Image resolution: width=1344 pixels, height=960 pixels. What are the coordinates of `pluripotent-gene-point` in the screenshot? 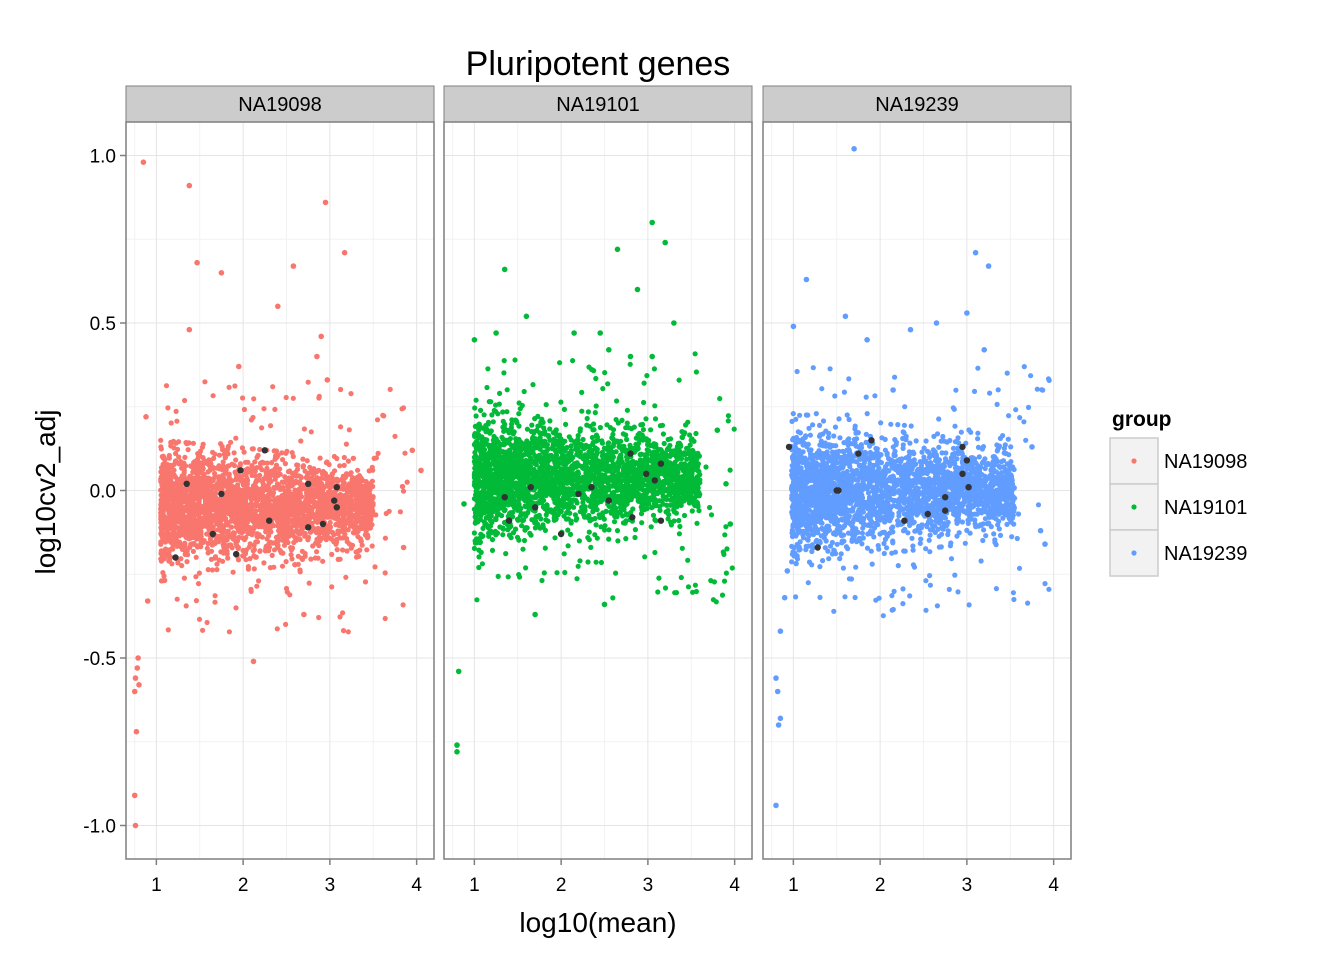 It's located at (308, 527).